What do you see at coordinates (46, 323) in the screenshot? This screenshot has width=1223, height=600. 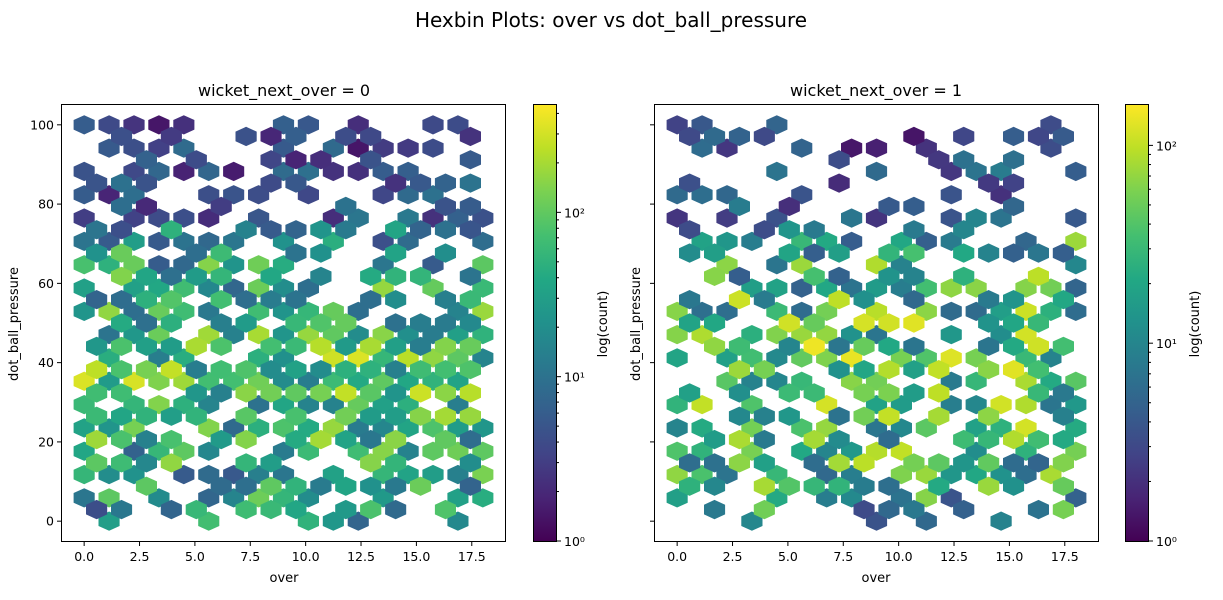 I see `y-ticks-1: 0 20 40 60 80 100` at bounding box center [46, 323].